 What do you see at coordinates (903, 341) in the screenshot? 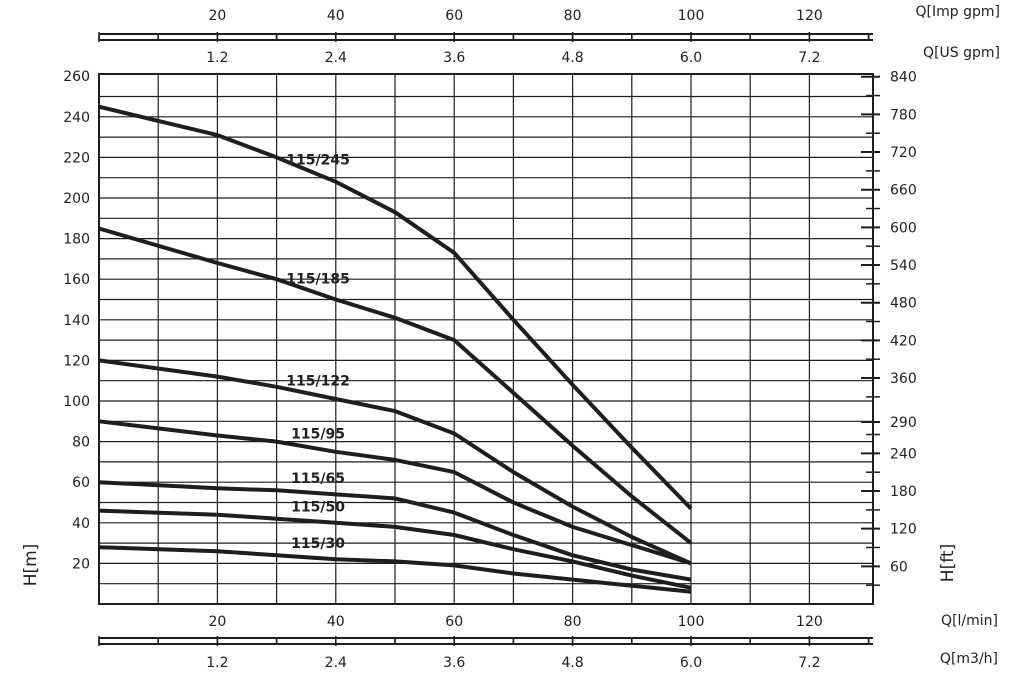
I see `y2-tick-label: 420` at bounding box center [903, 341].